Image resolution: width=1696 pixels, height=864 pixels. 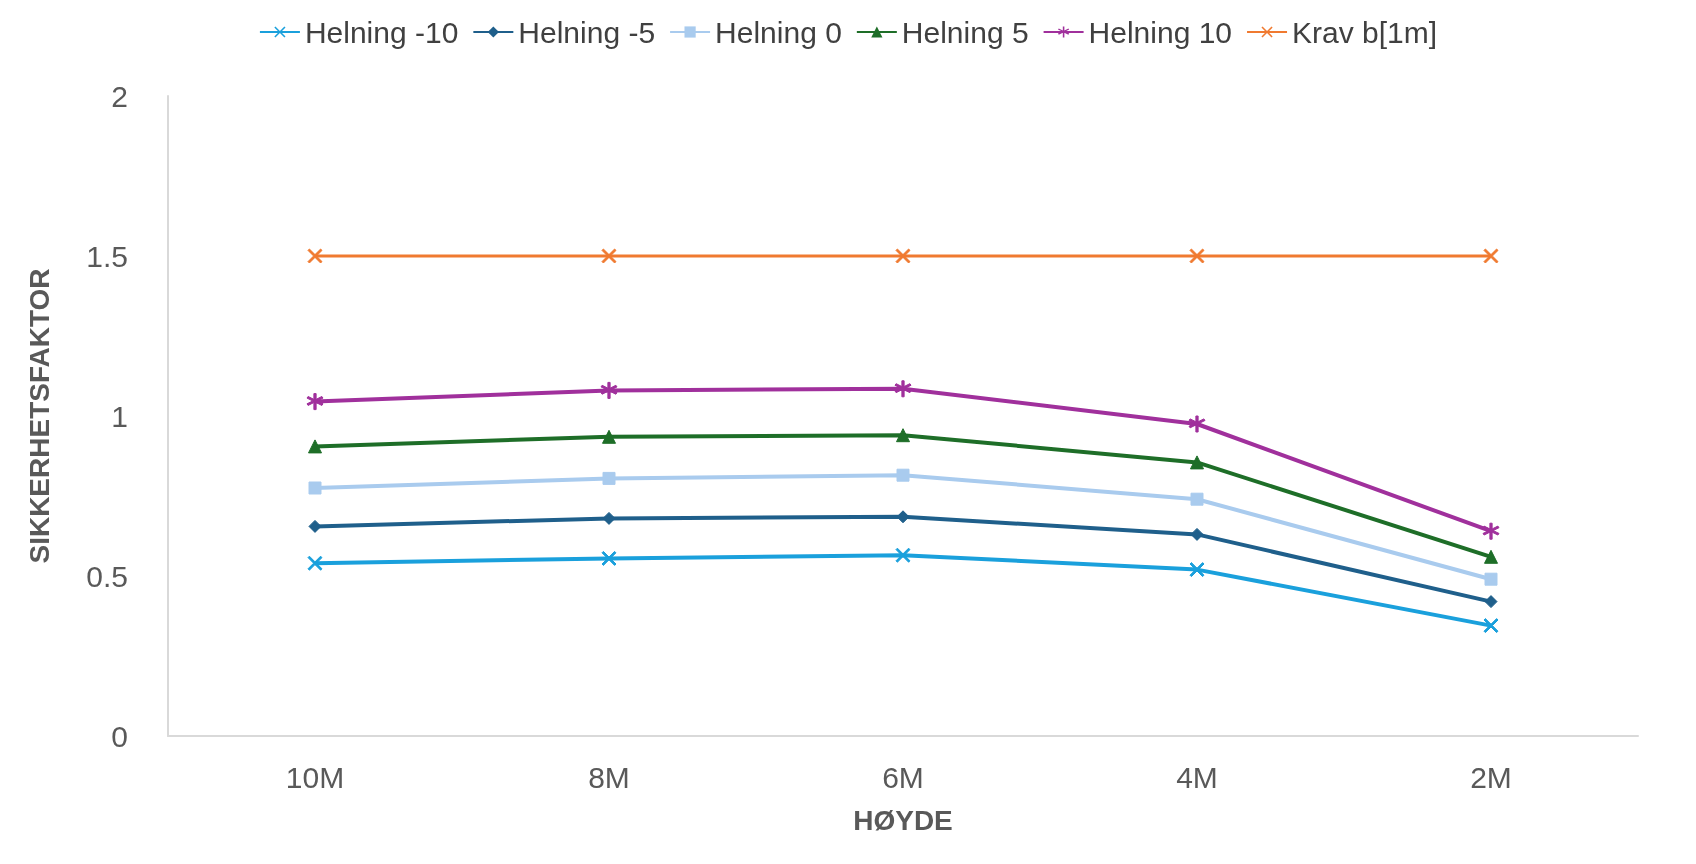 I want to click on legend-label: Helning 0, so click(x=778, y=32).